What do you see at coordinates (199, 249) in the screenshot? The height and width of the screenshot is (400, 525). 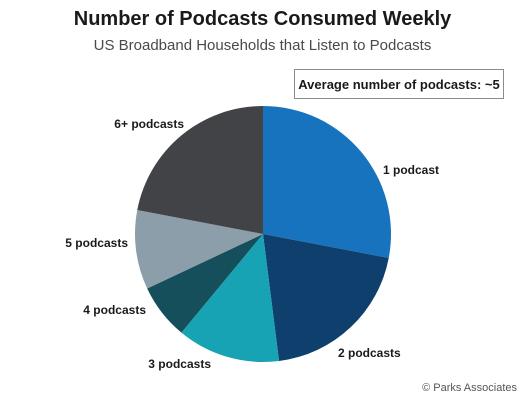 I see `pie-slice-5-podcasts` at bounding box center [199, 249].